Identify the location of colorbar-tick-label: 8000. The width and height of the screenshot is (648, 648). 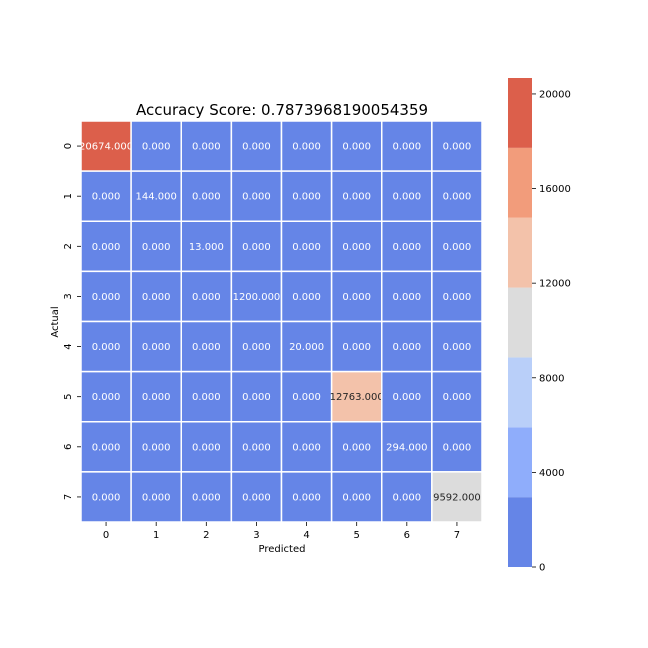
(551, 378).